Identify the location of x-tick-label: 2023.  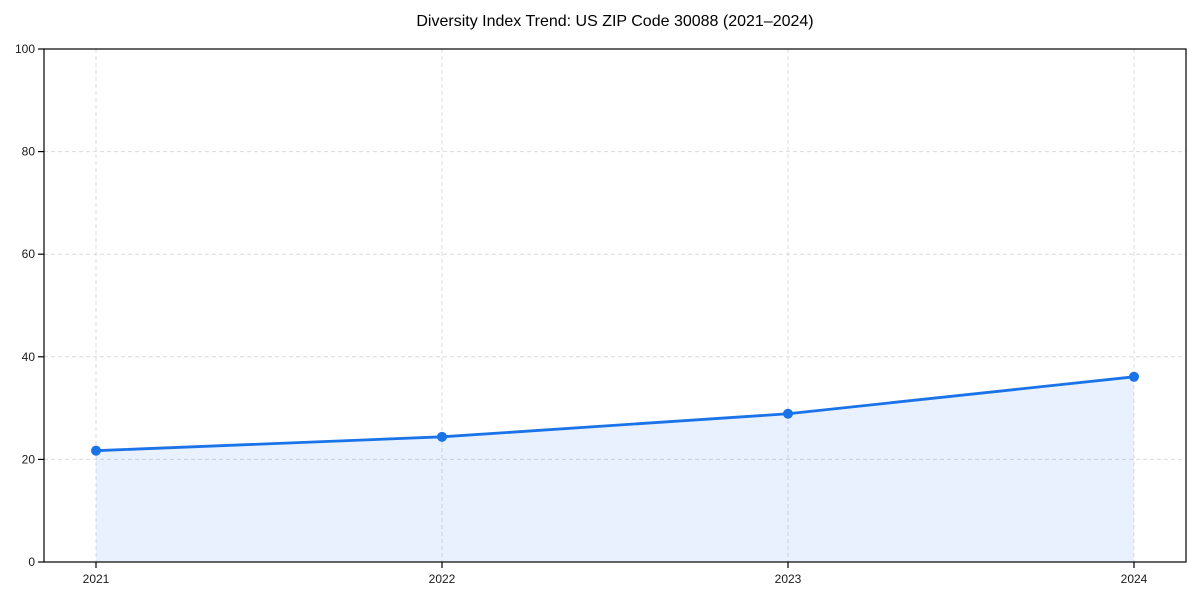
(788, 579).